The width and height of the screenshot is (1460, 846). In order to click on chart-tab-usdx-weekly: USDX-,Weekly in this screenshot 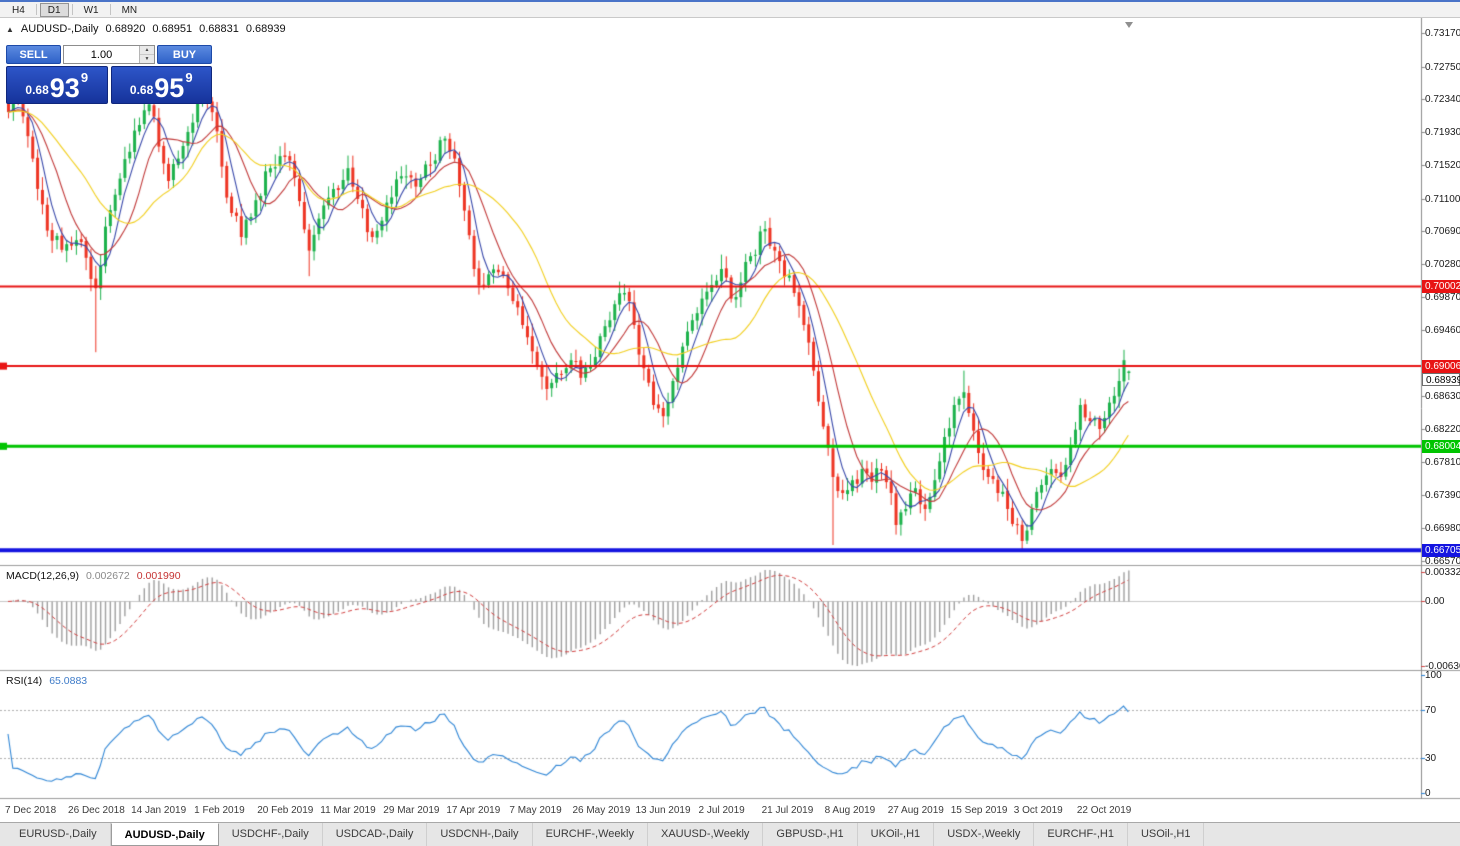, I will do `click(984, 834)`.